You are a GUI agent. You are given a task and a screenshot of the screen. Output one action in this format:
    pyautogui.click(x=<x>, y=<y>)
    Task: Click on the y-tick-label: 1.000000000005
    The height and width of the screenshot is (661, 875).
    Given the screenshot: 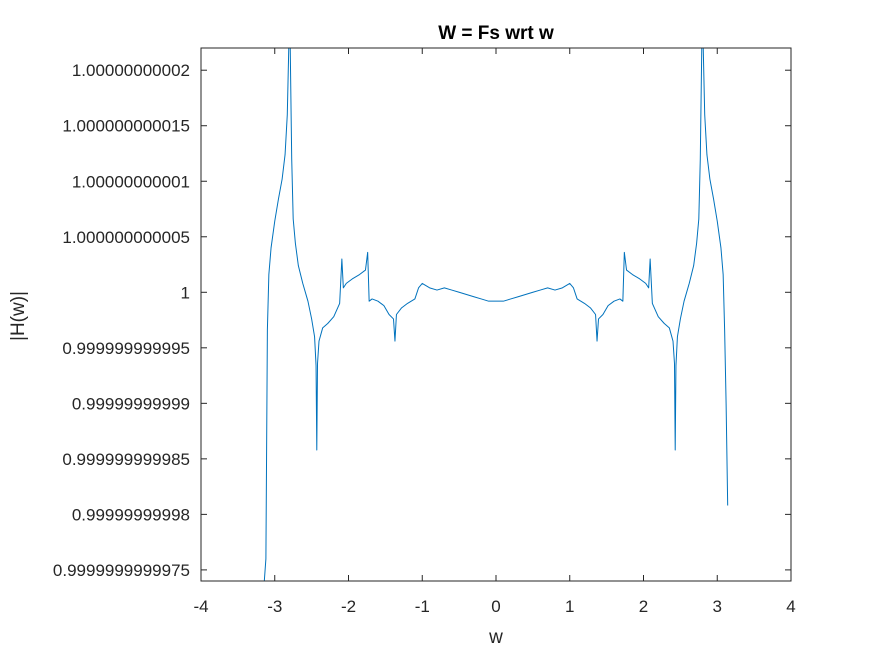 What is the action you would take?
    pyautogui.click(x=126, y=237)
    